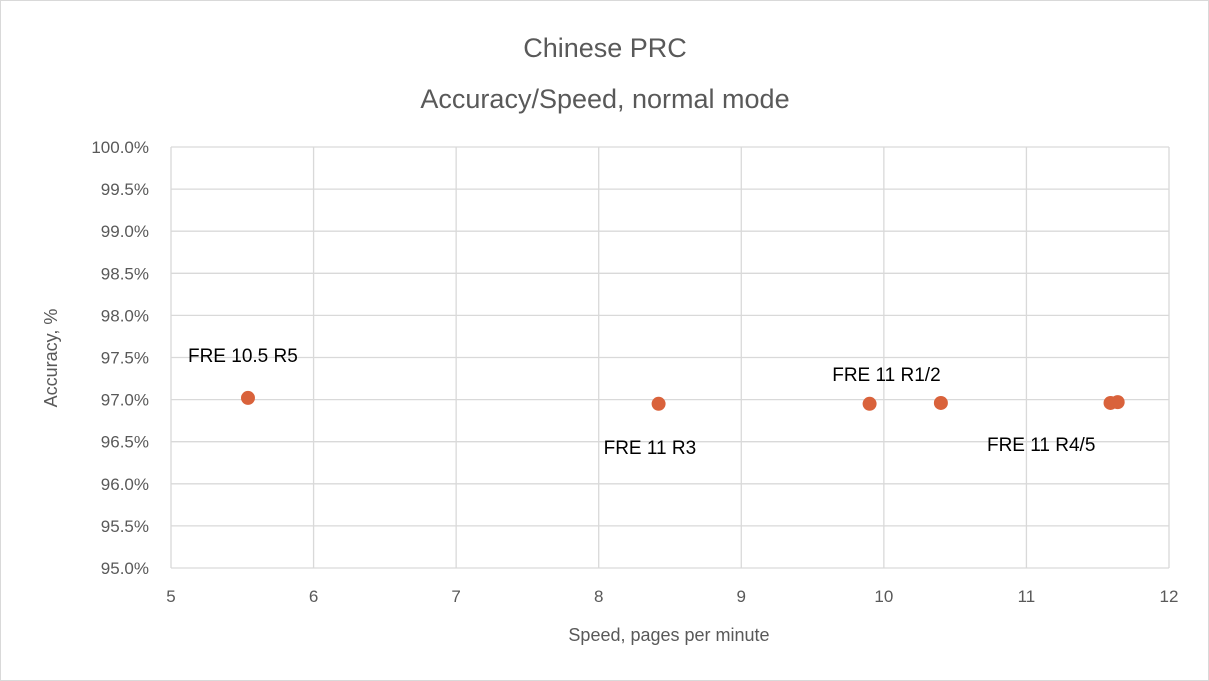 The image size is (1209, 681). Describe the element at coordinates (170, 596) in the screenshot. I see `x-tick-label: 5` at that location.